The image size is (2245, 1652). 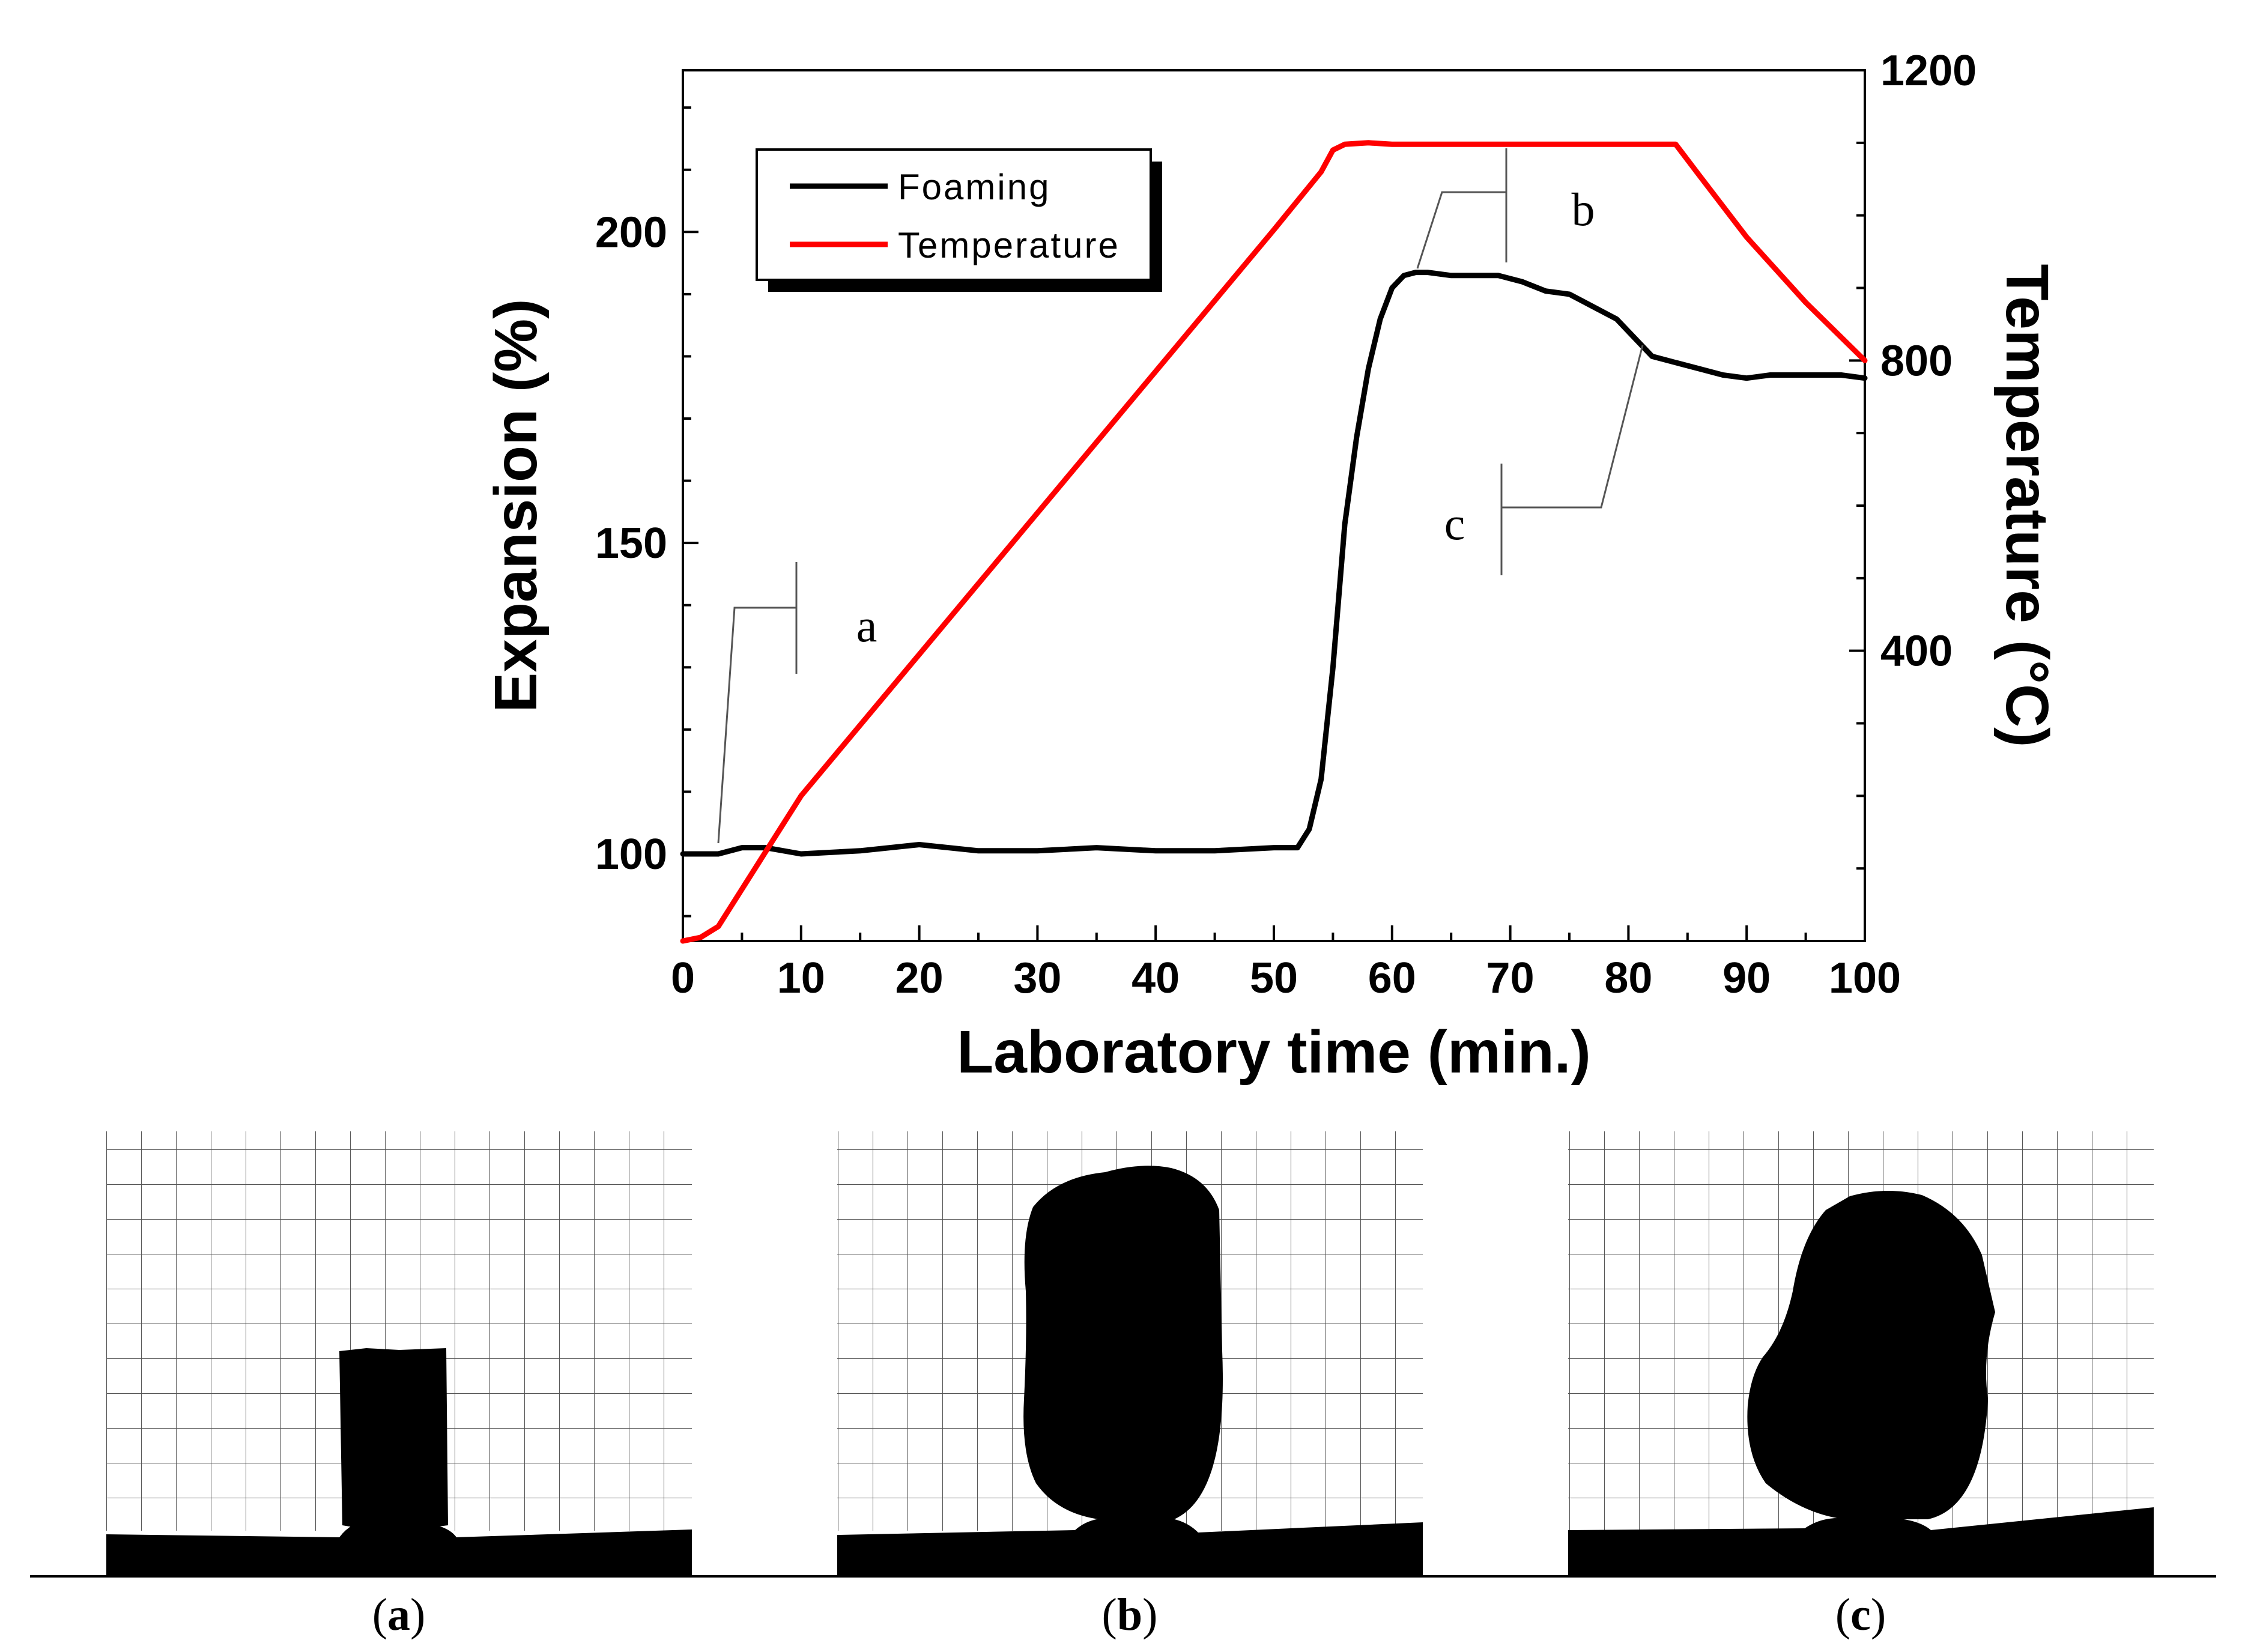 I want to click on x-tick-label: 10, so click(x=801, y=978).